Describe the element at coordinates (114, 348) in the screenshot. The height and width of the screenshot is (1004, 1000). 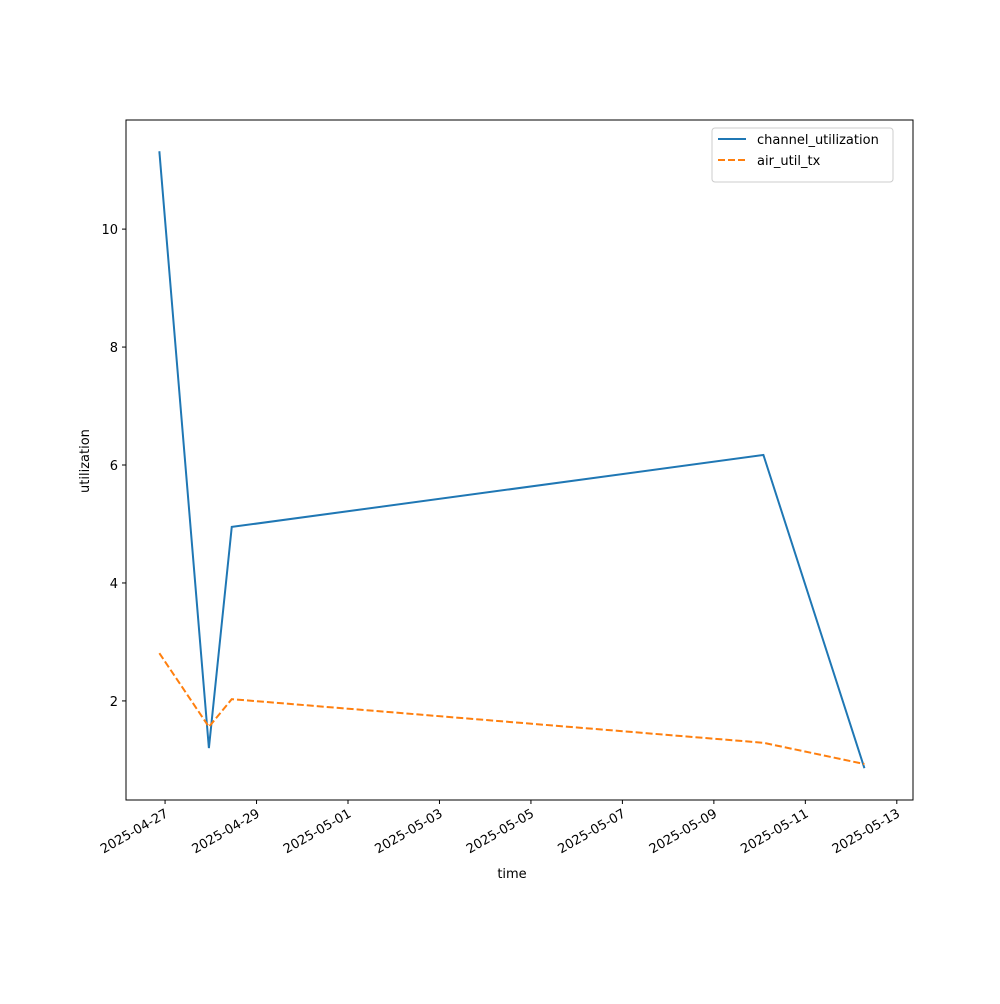
I see `y-tick-label: 8` at that location.